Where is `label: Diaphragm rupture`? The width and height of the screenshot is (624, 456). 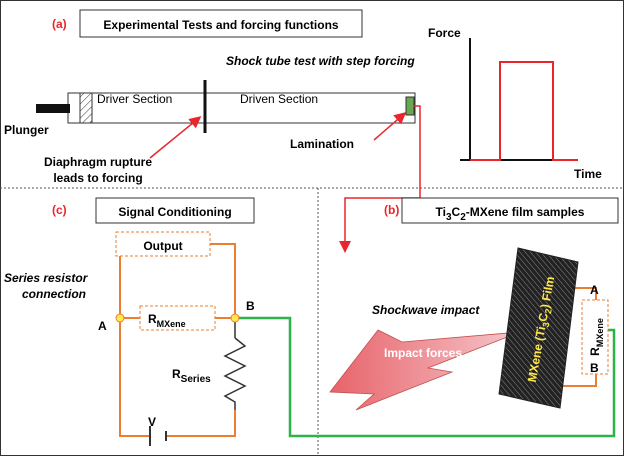 label: Diaphragm rupture is located at coordinates (98, 162).